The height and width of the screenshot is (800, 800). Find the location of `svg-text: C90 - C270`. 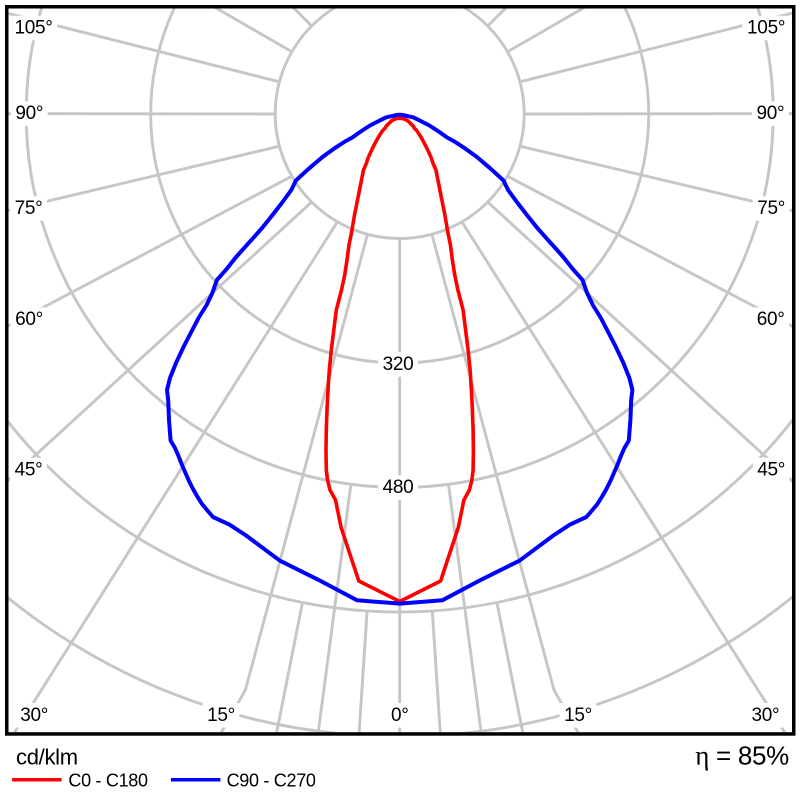

svg-text: C90 - C270 is located at coordinates (271, 780).